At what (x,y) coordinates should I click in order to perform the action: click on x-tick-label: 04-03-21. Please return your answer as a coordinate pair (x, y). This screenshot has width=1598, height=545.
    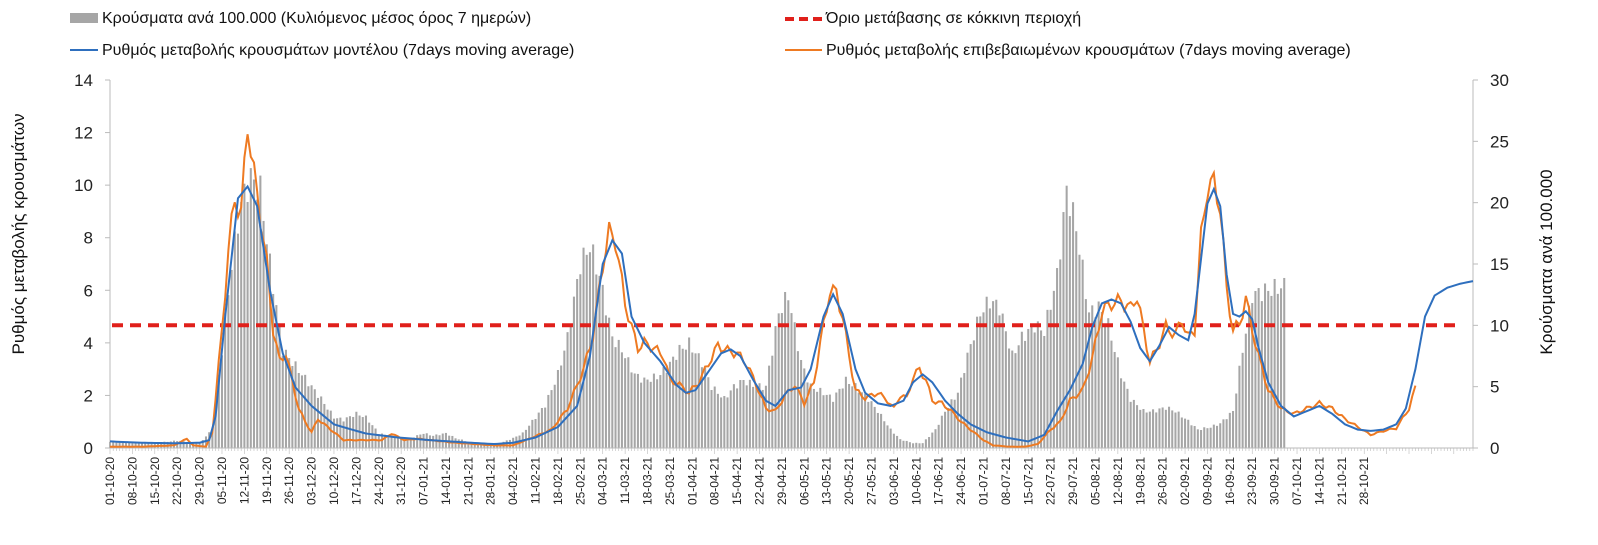
    Looking at the image, I should click on (603, 481).